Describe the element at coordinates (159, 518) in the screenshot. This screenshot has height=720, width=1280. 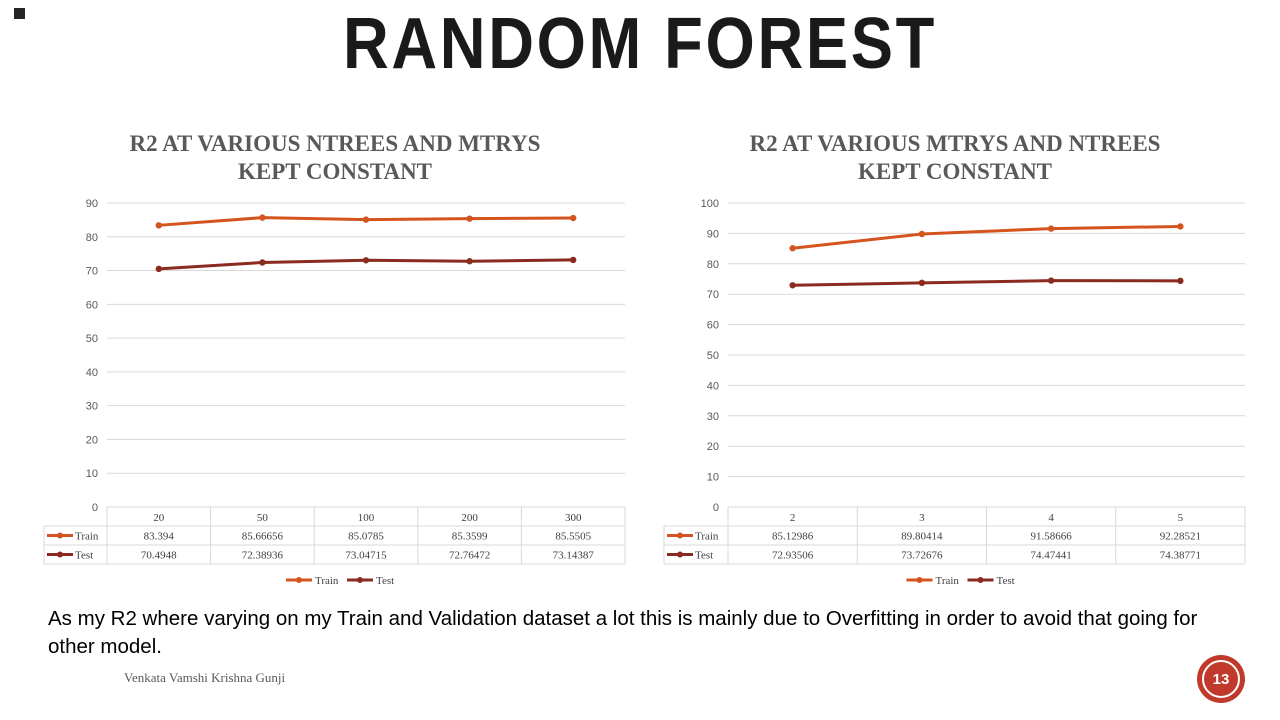
I see `x-tick-label: 20` at that location.